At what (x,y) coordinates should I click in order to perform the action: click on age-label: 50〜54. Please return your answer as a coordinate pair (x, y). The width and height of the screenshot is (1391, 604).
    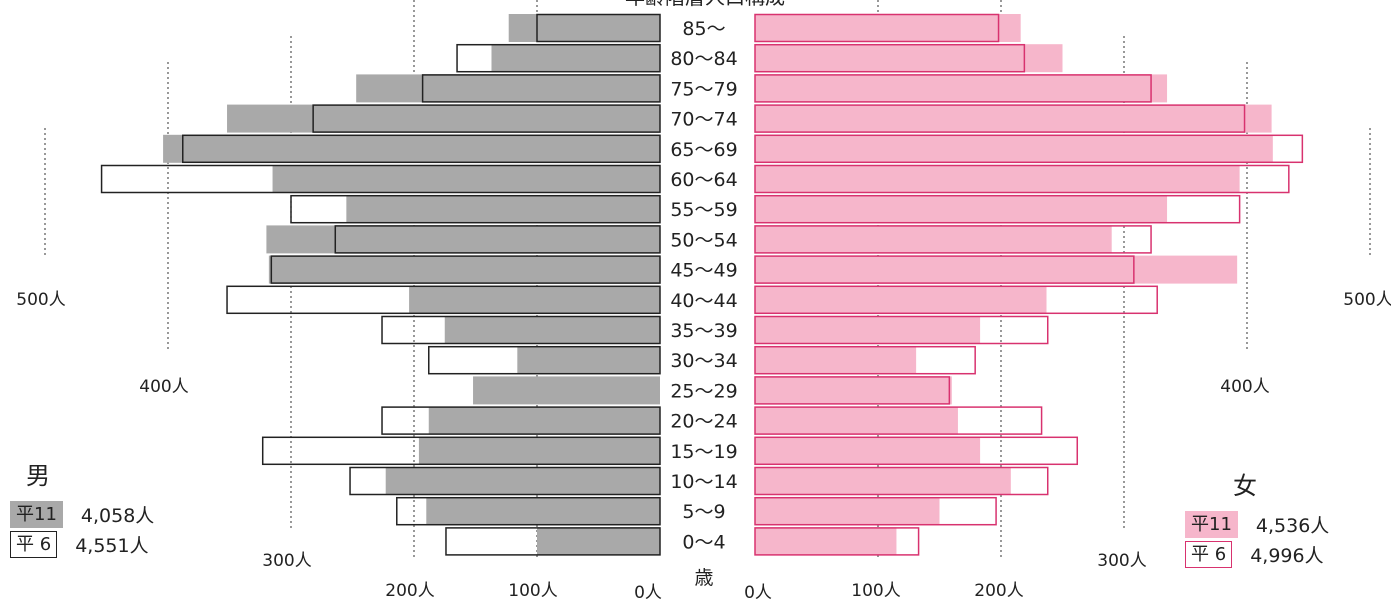
    Looking at the image, I should click on (703, 240).